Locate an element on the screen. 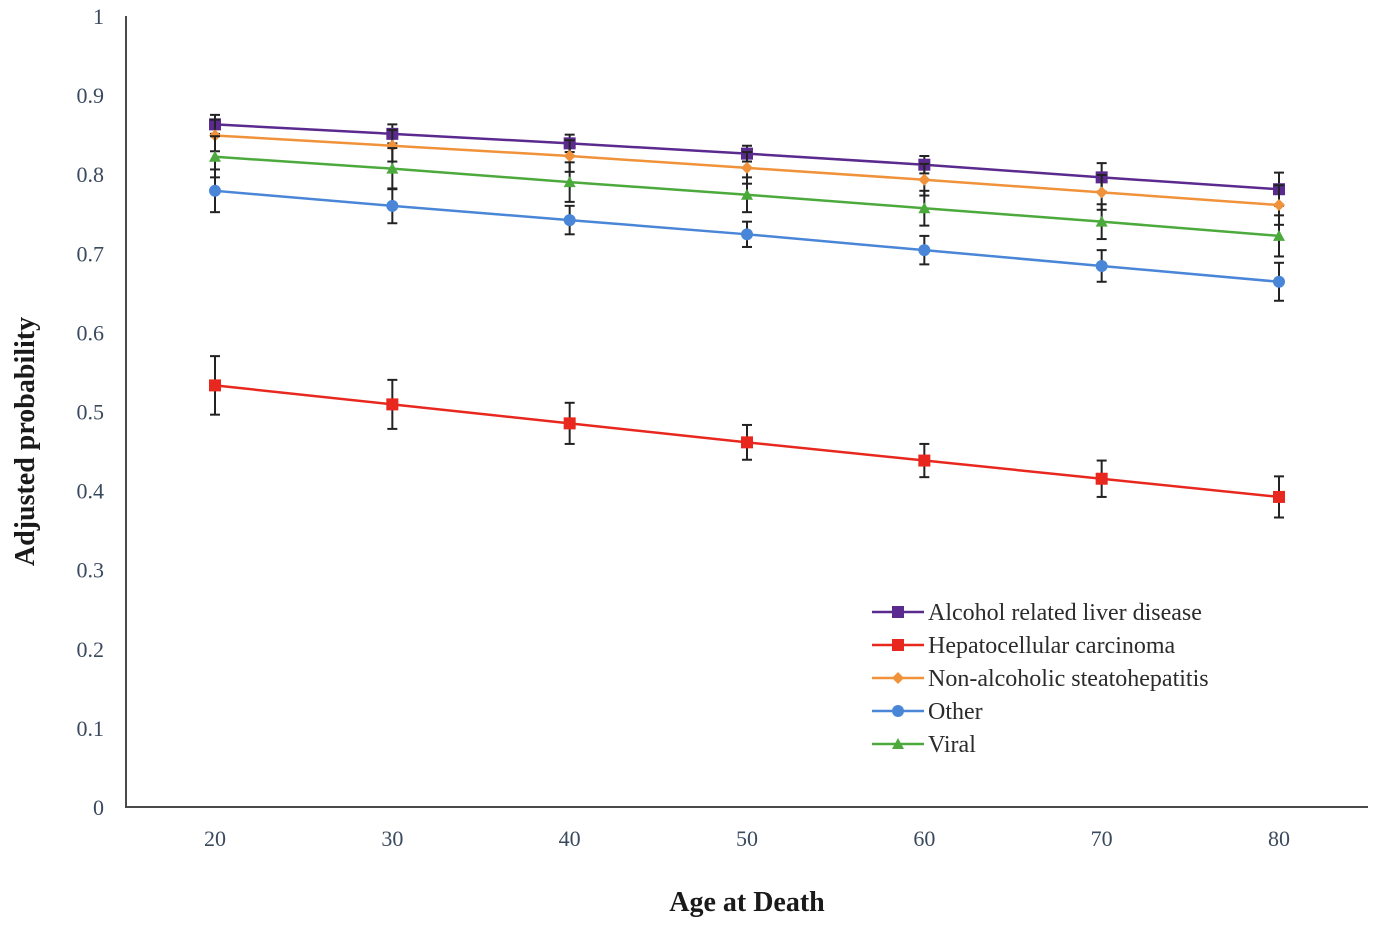 This screenshot has width=1381, height=928. y-tick-label: 0 is located at coordinates (98, 807).